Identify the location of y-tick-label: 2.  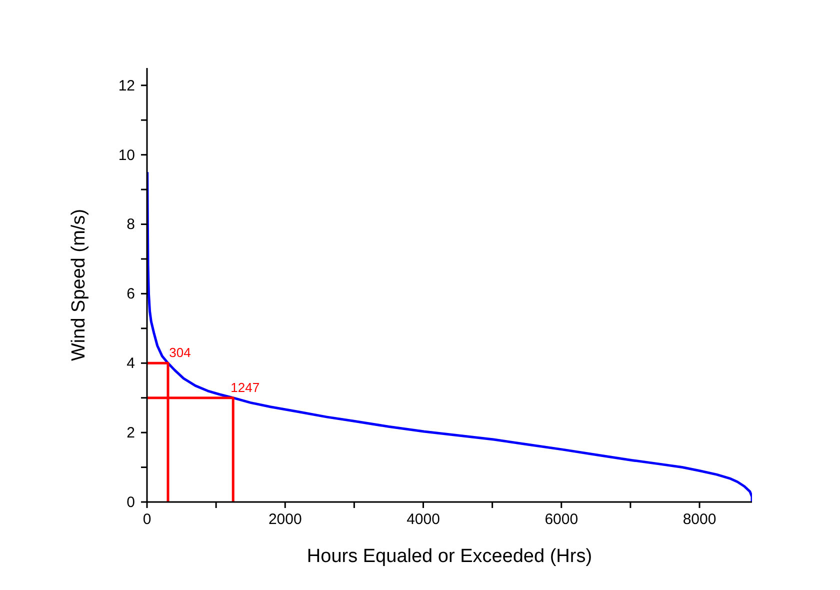
(130, 433).